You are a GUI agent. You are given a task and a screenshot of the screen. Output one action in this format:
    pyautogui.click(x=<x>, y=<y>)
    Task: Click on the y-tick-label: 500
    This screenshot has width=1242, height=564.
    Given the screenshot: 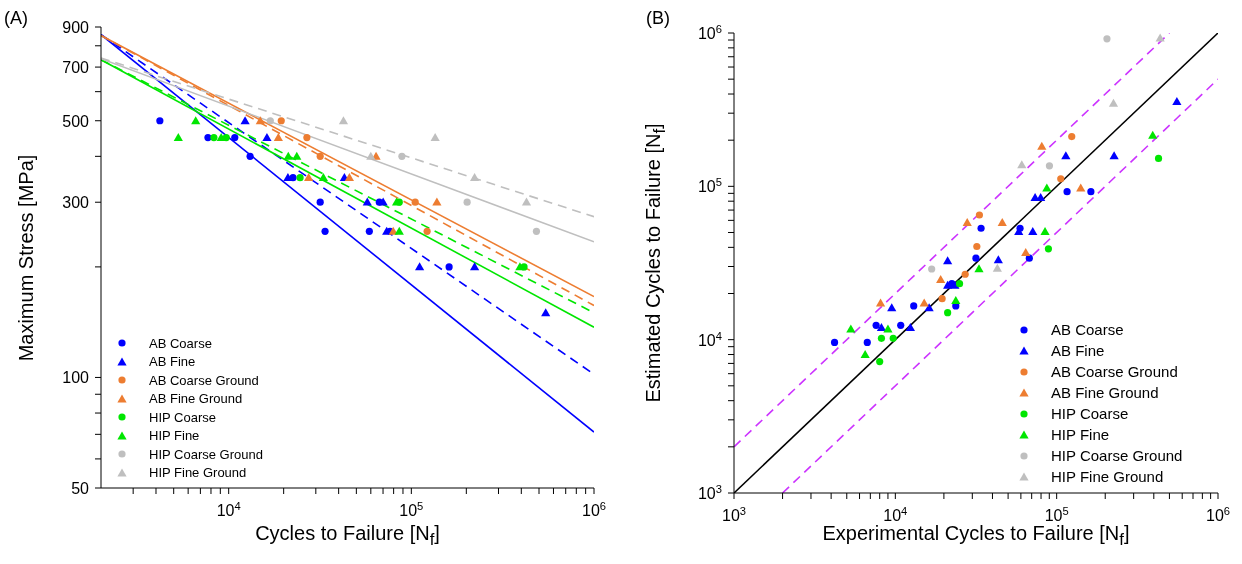 What is the action you would take?
    pyautogui.click(x=76, y=121)
    